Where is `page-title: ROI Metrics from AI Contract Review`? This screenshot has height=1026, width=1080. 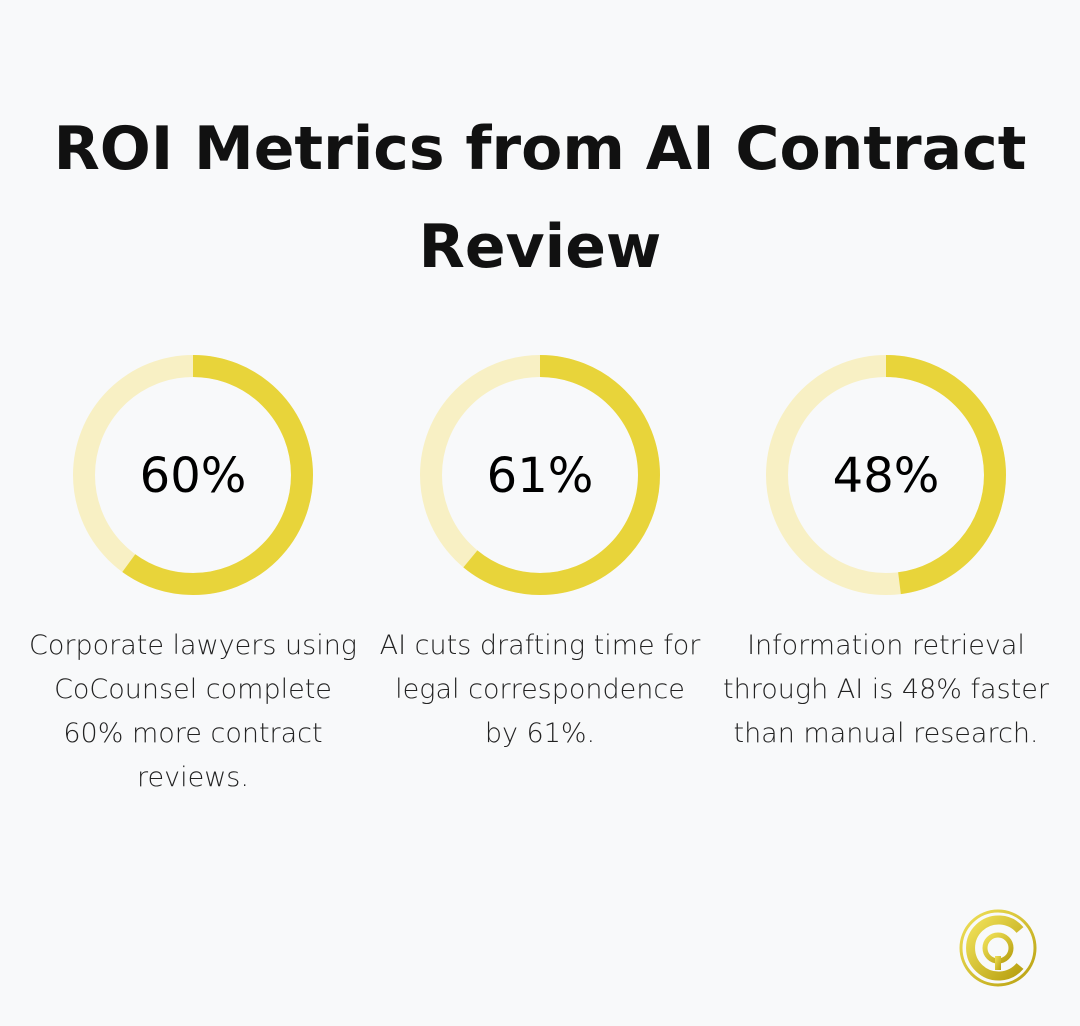 page-title: ROI Metrics from AI Contract Review is located at coordinates (540, 198).